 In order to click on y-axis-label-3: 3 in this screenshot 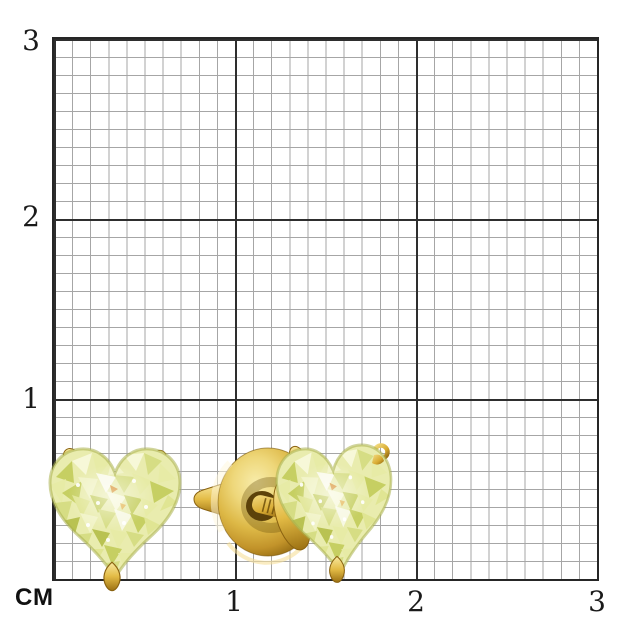, I will do `click(31, 40)`.